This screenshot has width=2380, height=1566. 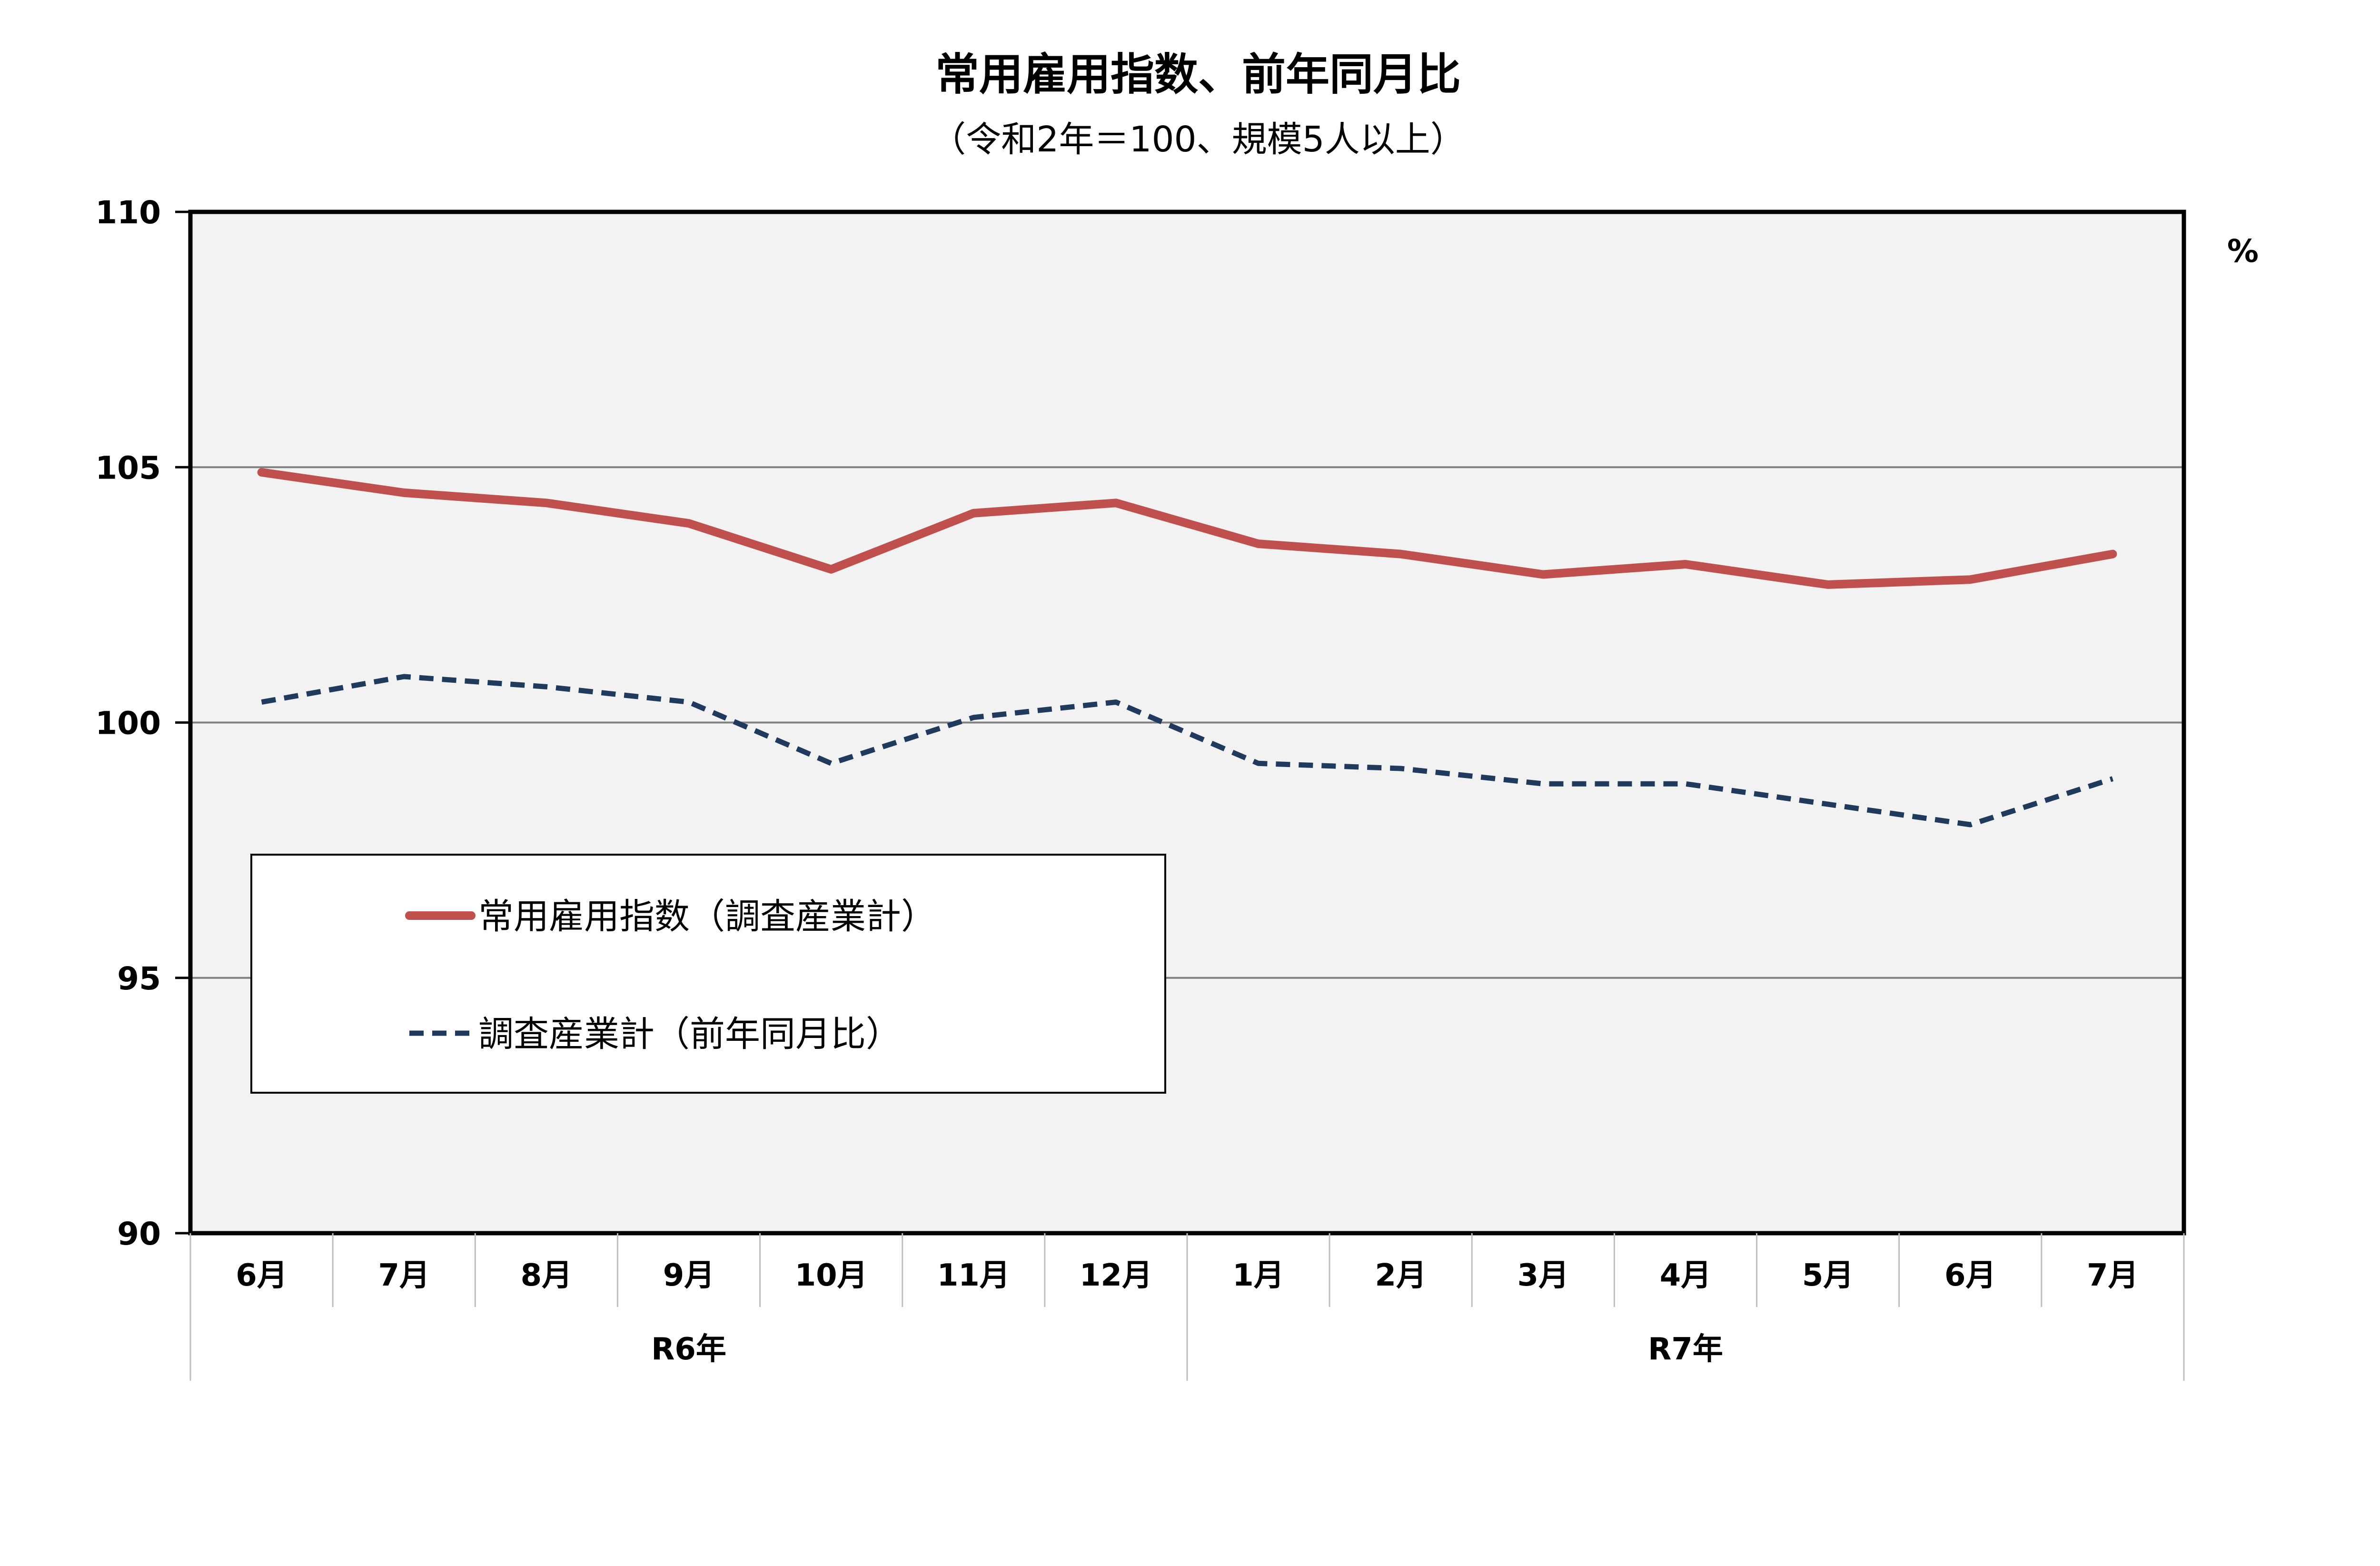 I want to click on legend-box, so click(x=708, y=974).